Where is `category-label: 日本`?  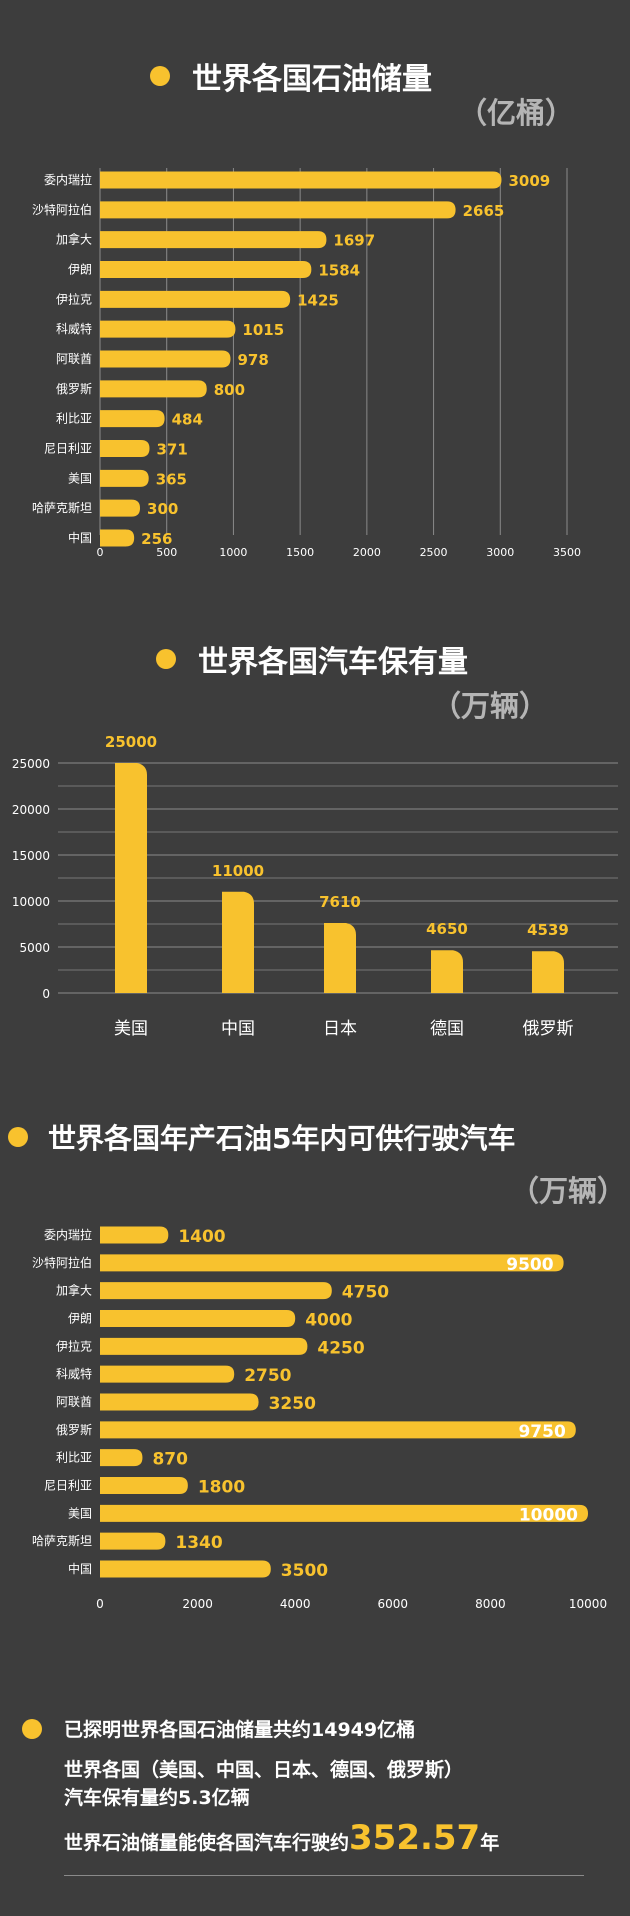 category-label: 日本 is located at coordinates (340, 1029).